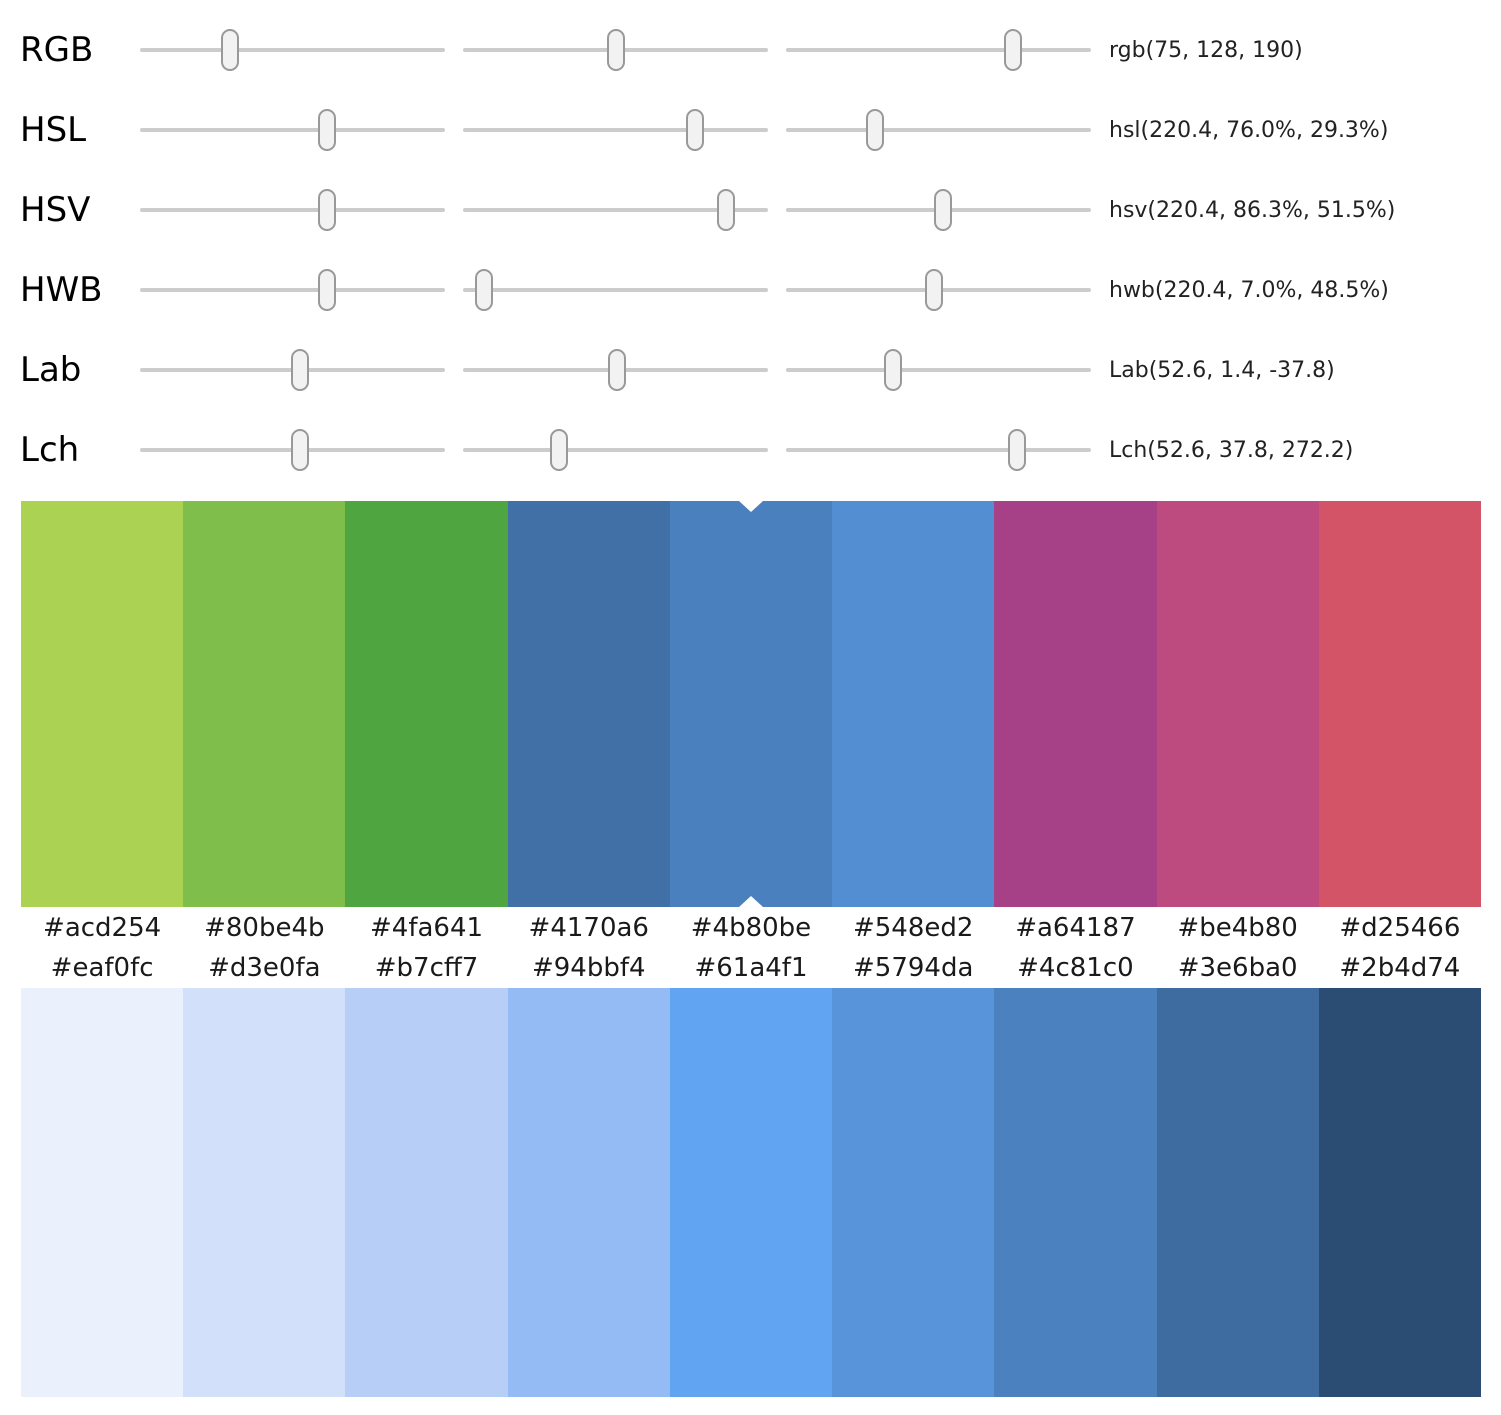 The image size is (1501, 1415). I want to click on slider-row-lab: Lab Lab(52.6, 1.4, -37.8), so click(750, 370).